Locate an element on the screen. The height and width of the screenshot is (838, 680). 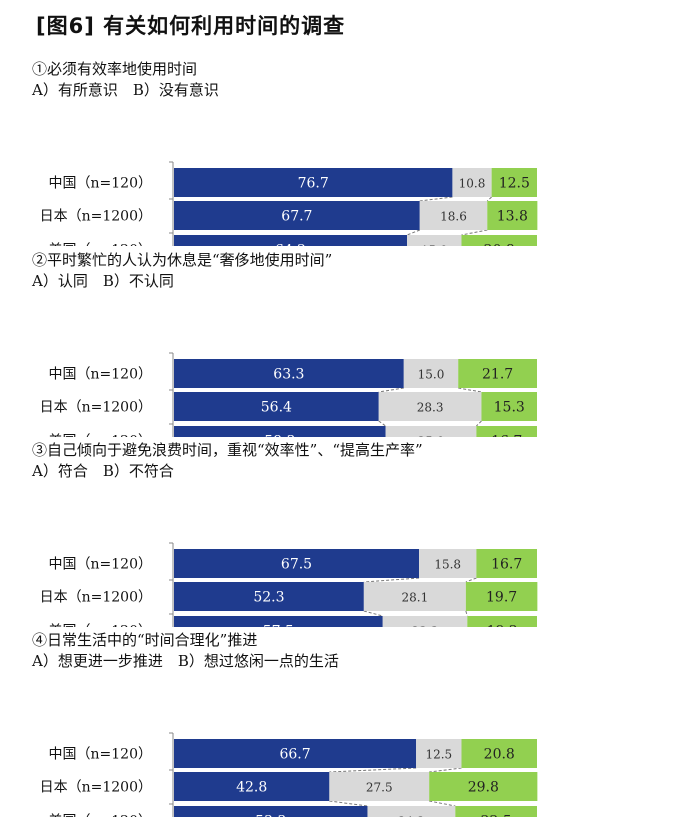
data-label: 53.3 is located at coordinates (270, 816).